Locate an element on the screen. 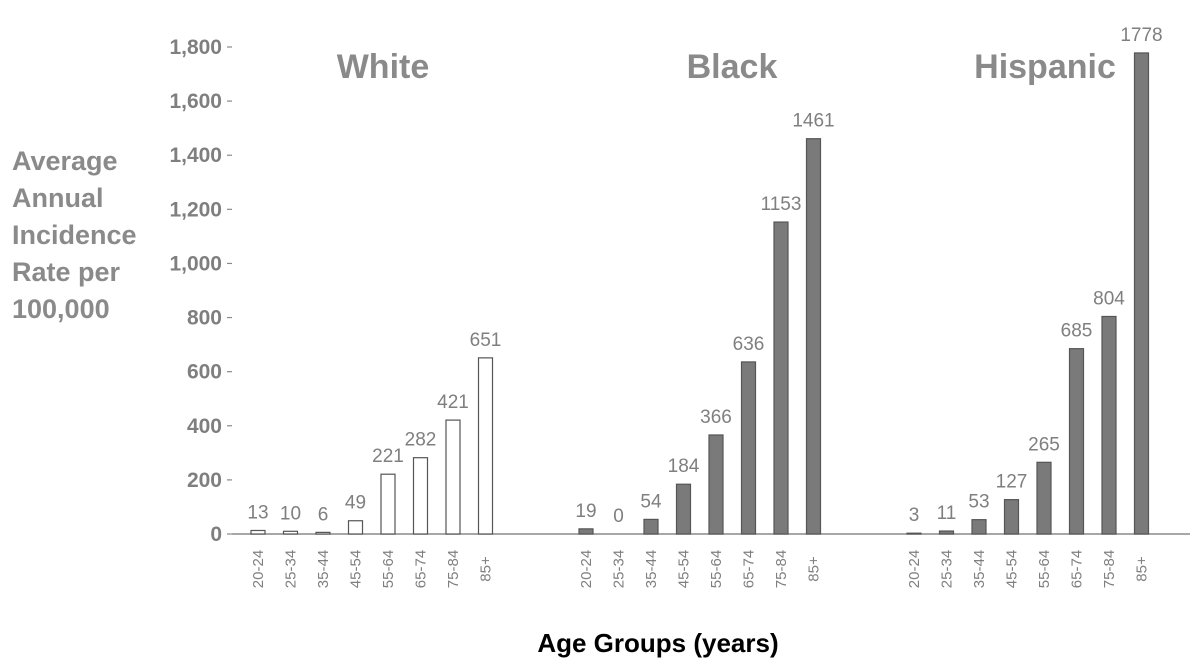 This screenshot has width=1201, height=664. y-tick-label: 200 is located at coordinates (204, 480).